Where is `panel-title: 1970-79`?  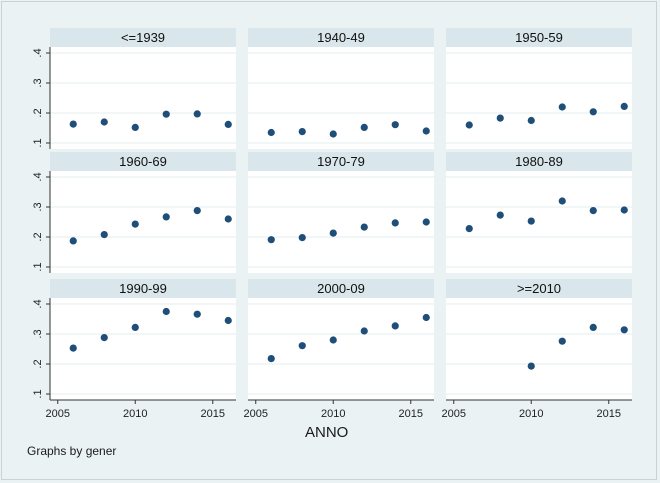
panel-title: 1970-79 is located at coordinates (341, 161).